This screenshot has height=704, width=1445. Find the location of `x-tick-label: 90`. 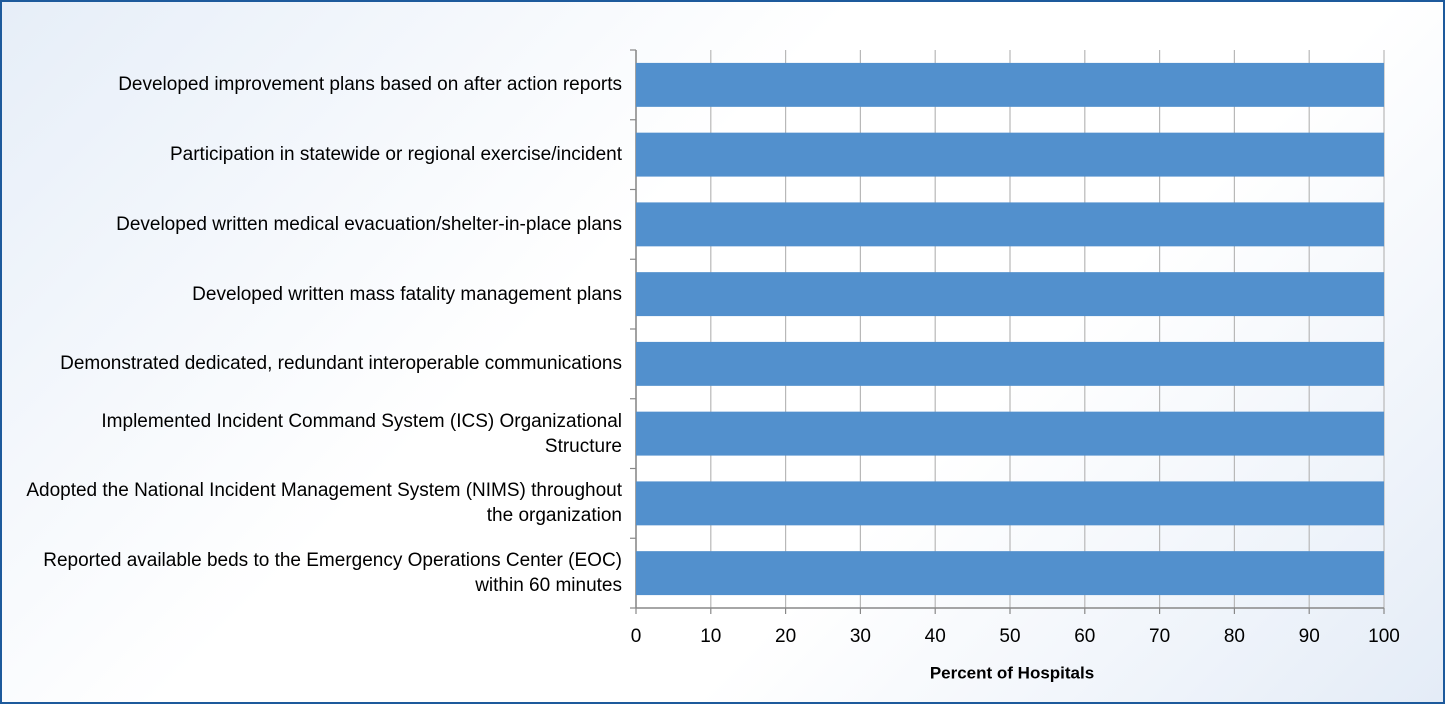

x-tick-label: 90 is located at coordinates (1309, 636).